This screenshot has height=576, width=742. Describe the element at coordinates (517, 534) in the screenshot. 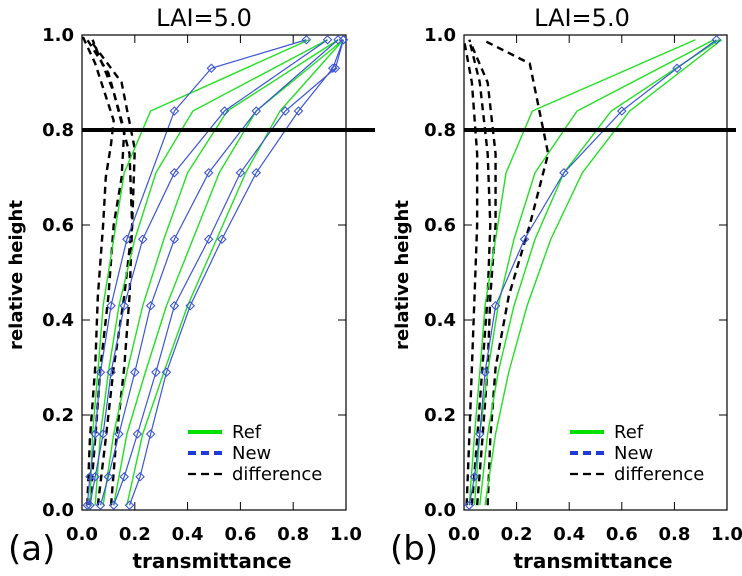

I see `x-tick-label: 0.2` at that location.